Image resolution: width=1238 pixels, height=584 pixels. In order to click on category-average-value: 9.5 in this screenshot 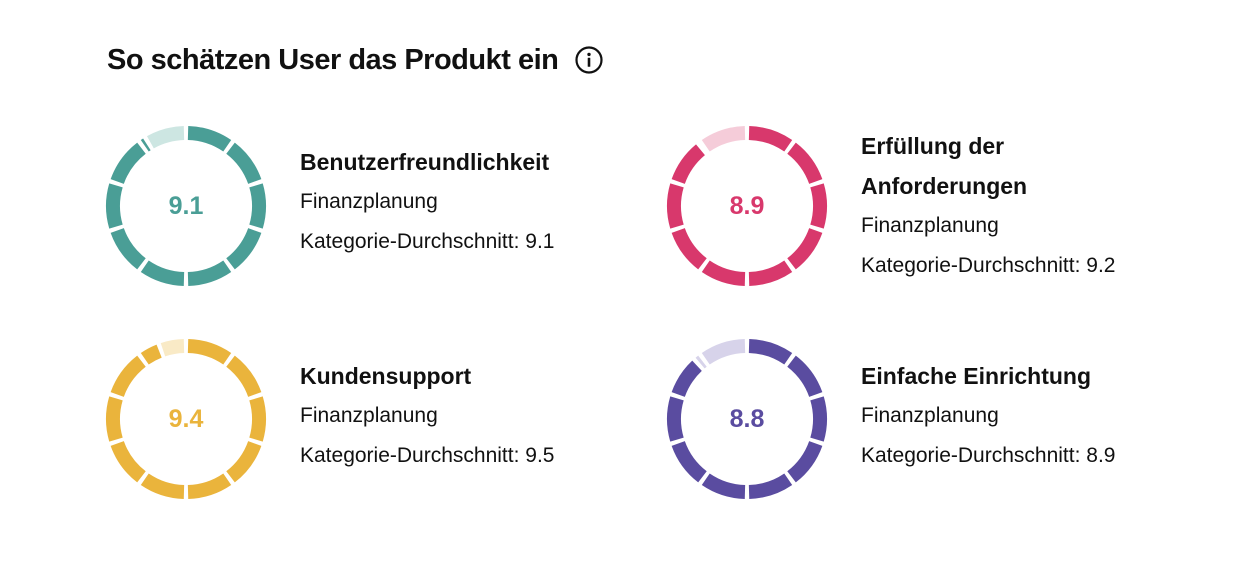, I will do `click(540, 455)`.